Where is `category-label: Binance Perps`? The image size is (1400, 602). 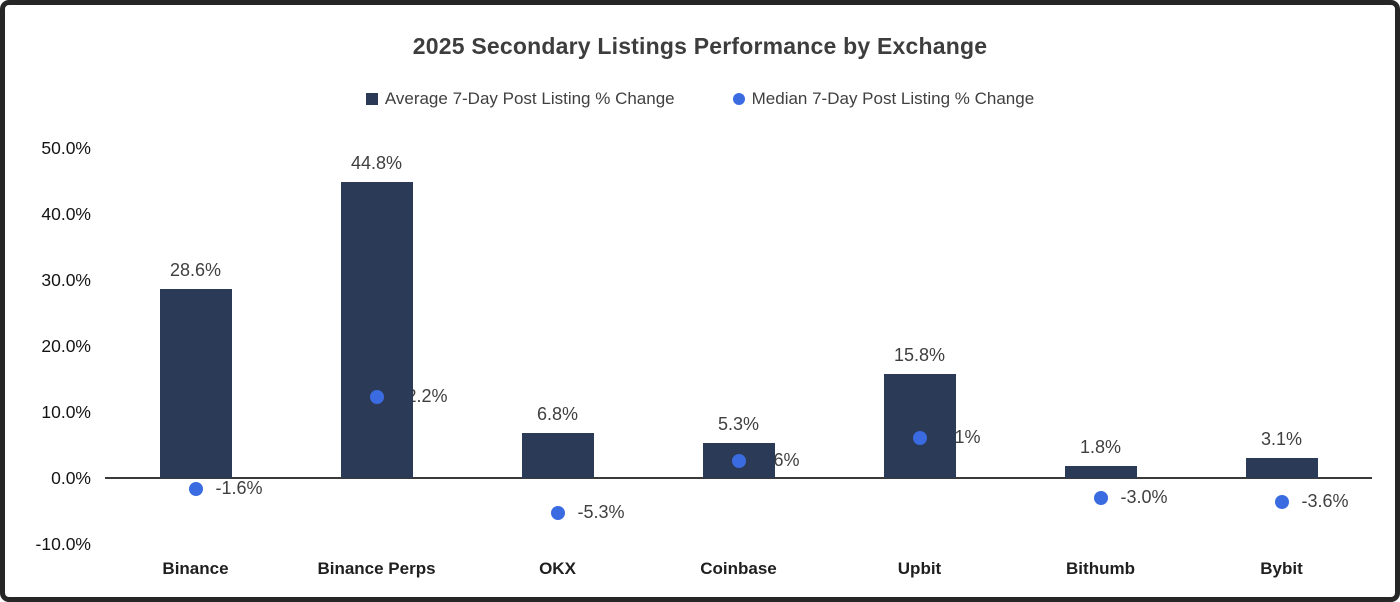
category-label: Binance Perps is located at coordinates (376, 568).